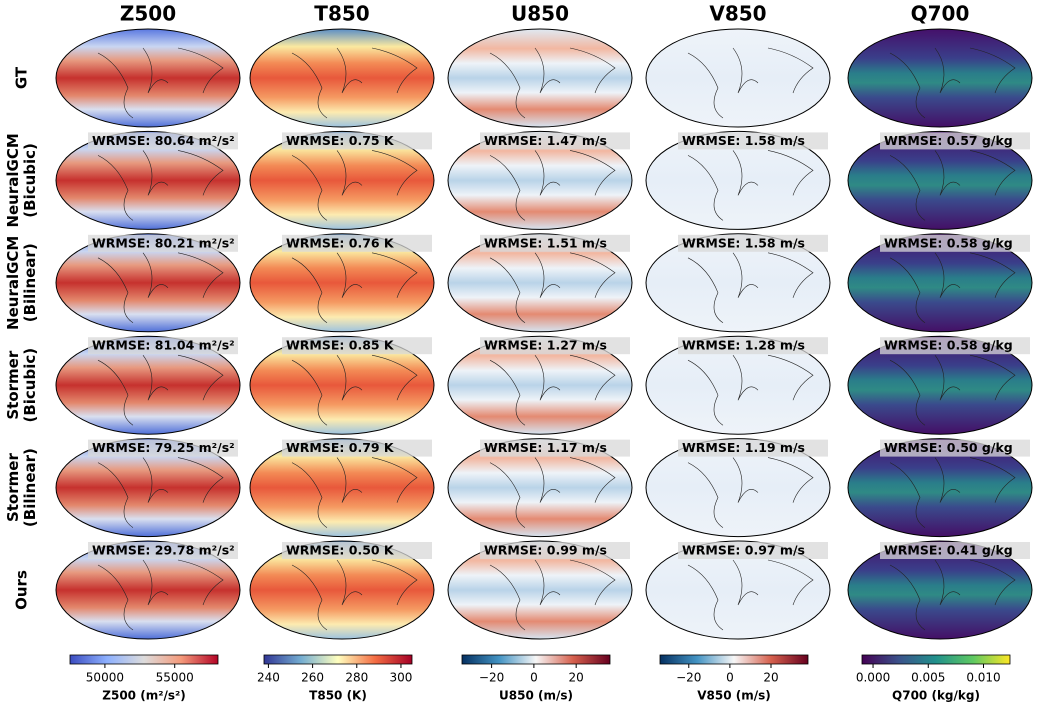 Image resolution: width=1045 pixels, height=708 pixels. I want to click on colorbar-tick-label: 55000, so click(175, 678).